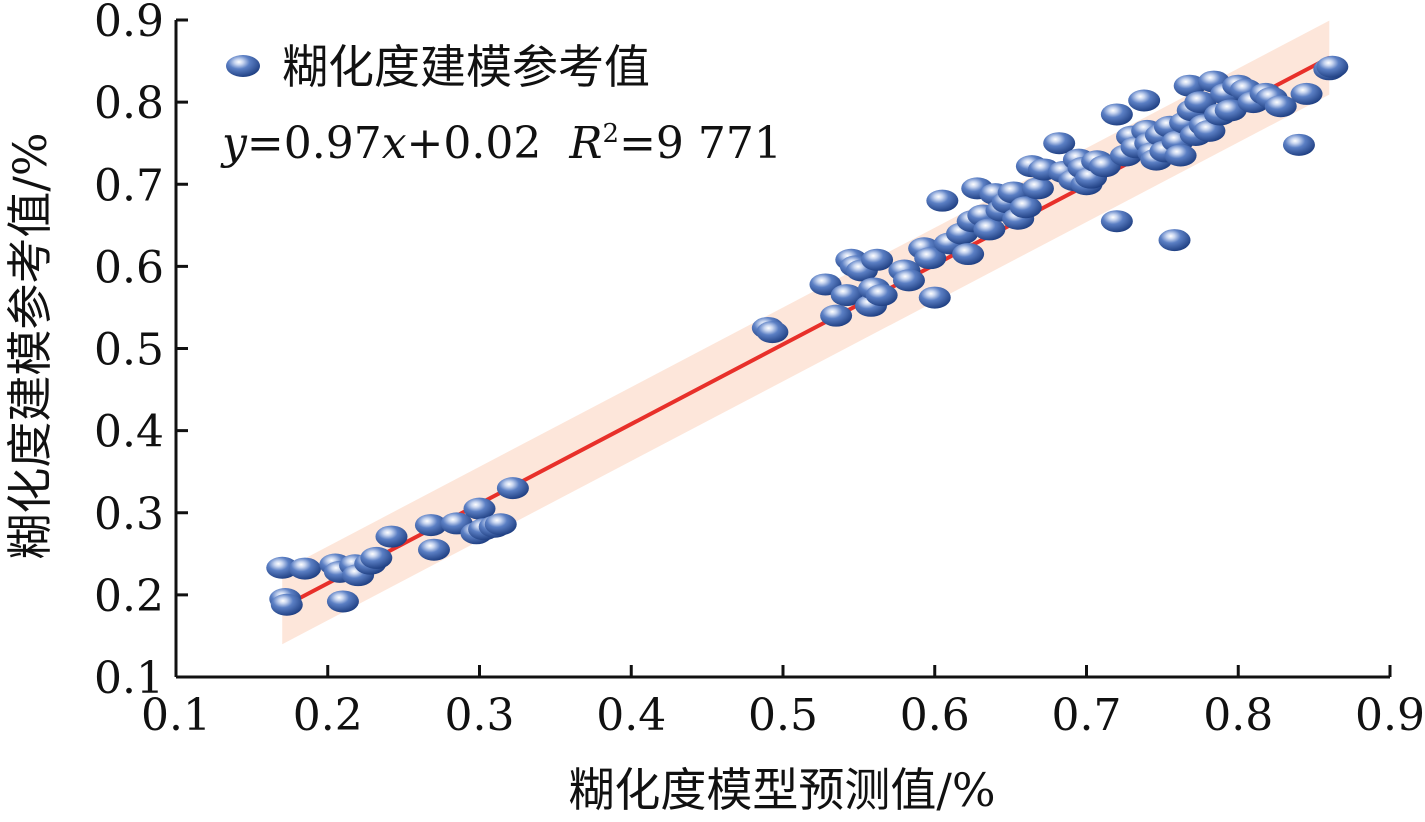 This screenshot has width=1425, height=822. What do you see at coordinates (1390, 715) in the screenshot?
I see `x-tick-label: 0.9` at bounding box center [1390, 715].